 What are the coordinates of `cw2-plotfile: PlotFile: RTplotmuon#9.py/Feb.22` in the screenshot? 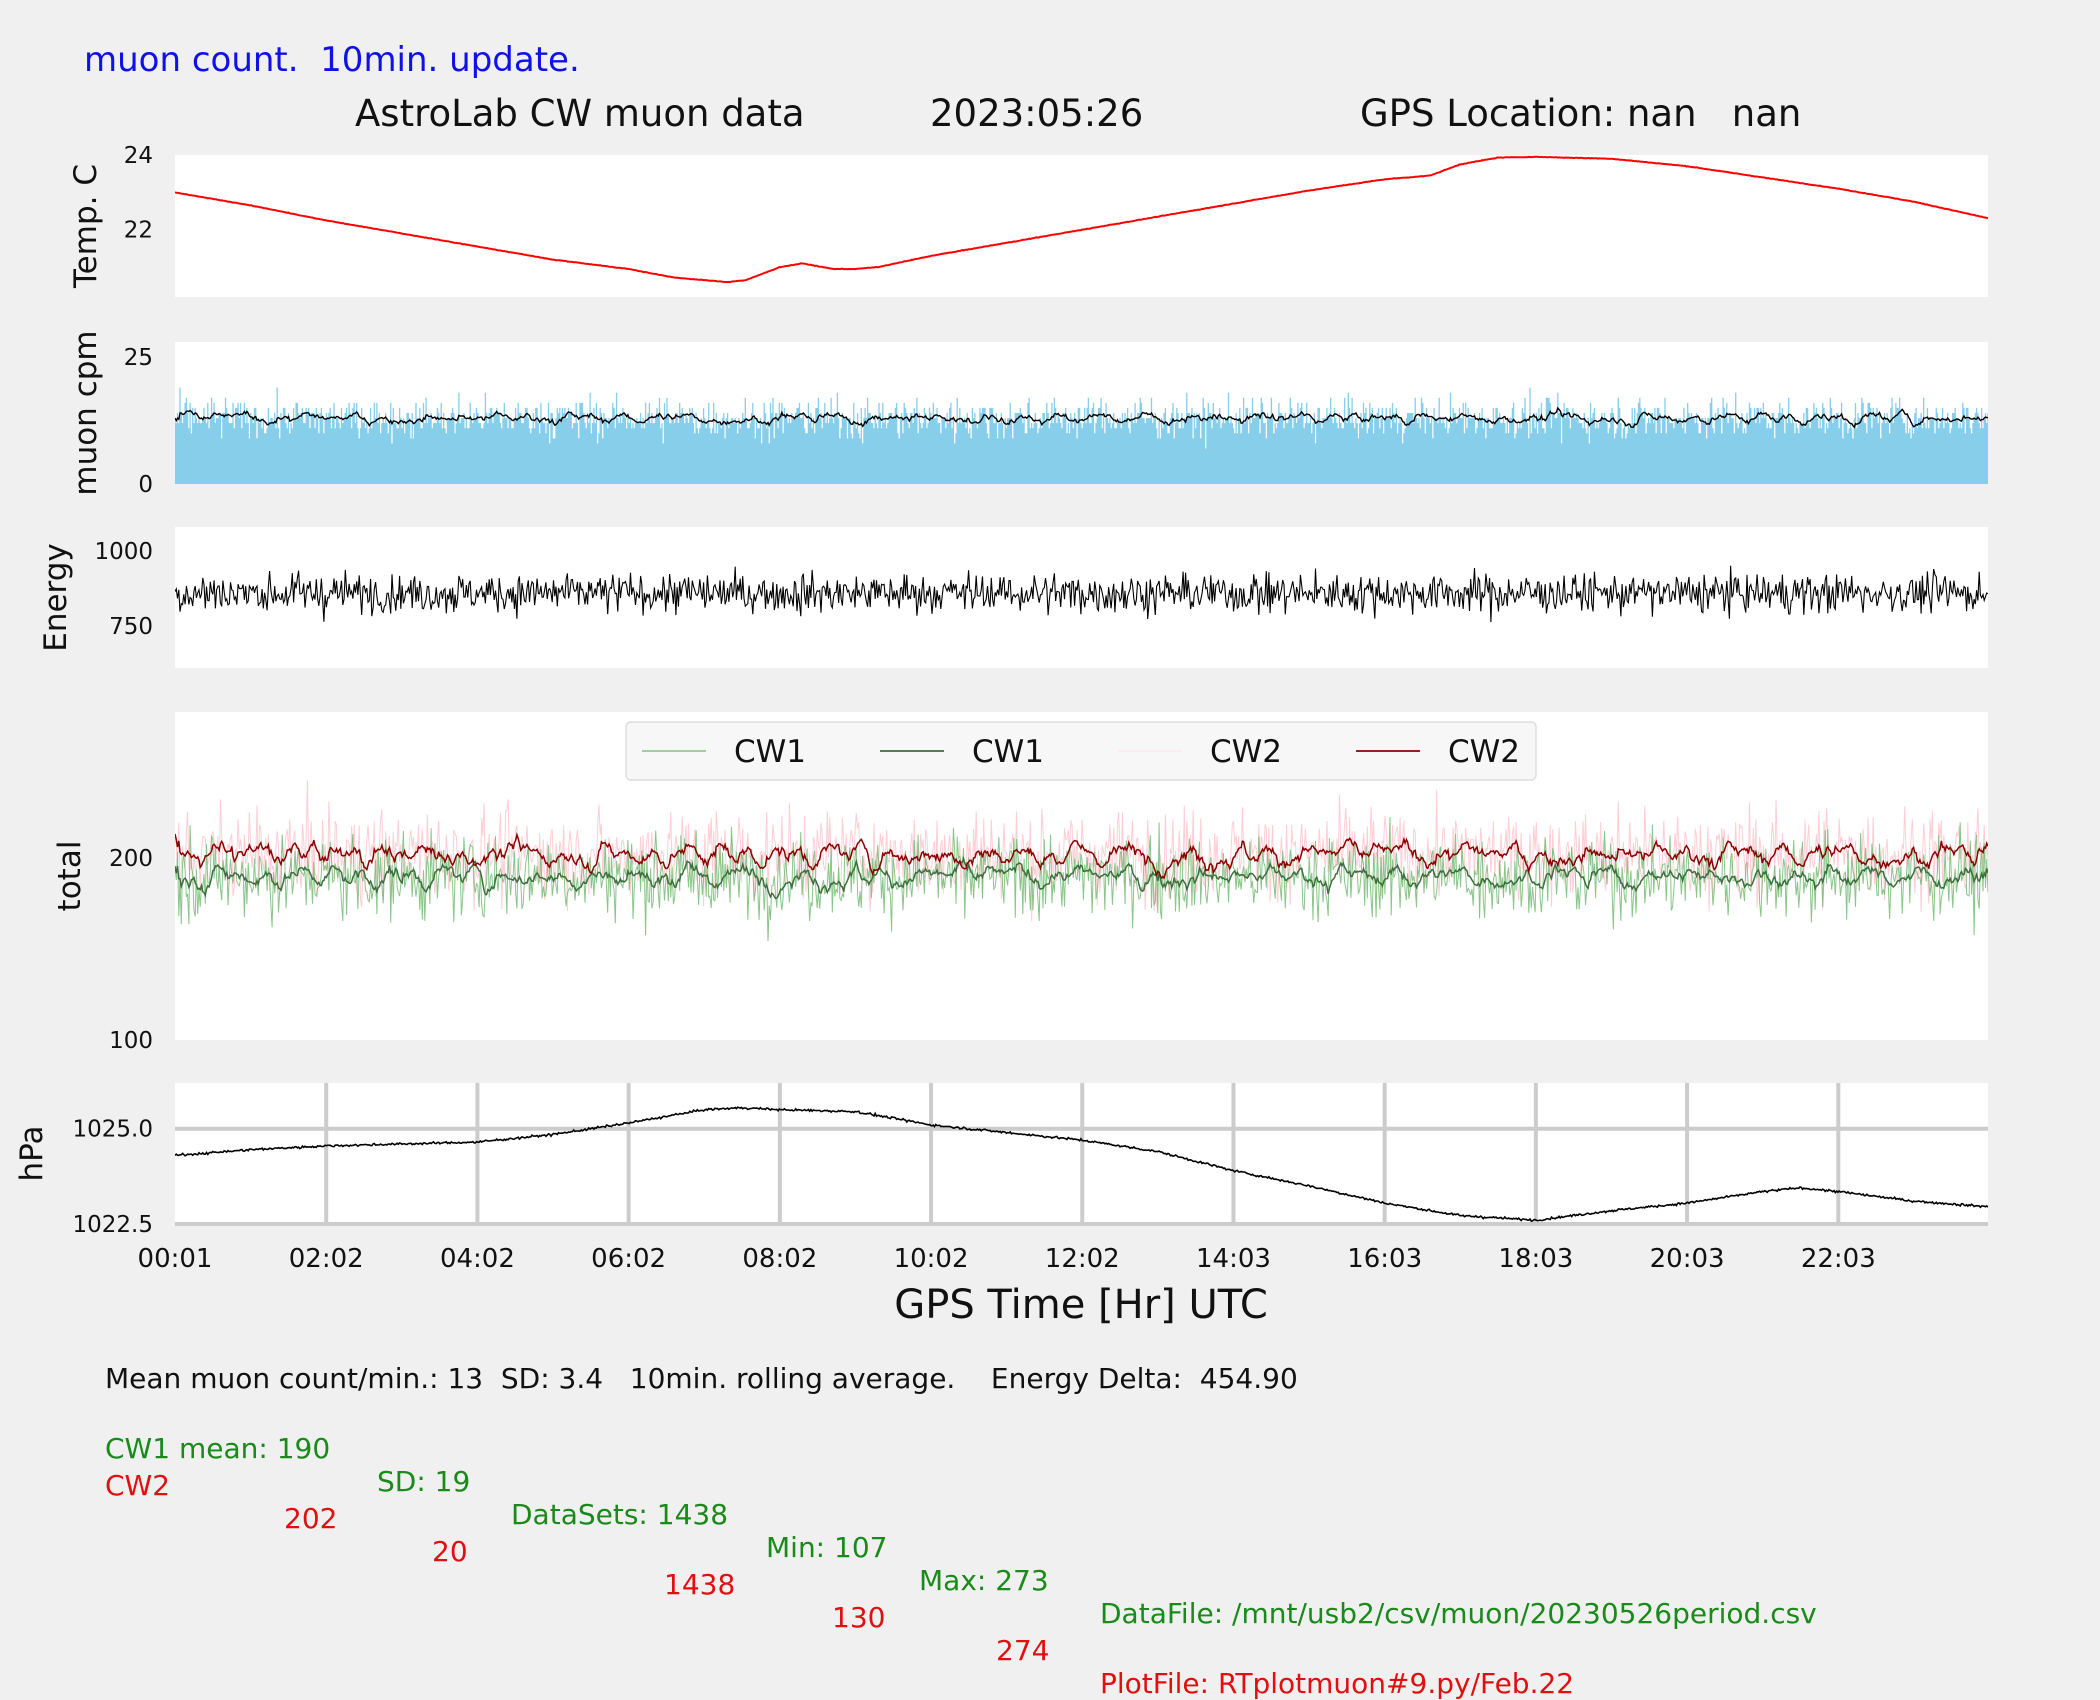 It's located at (1337, 1683).